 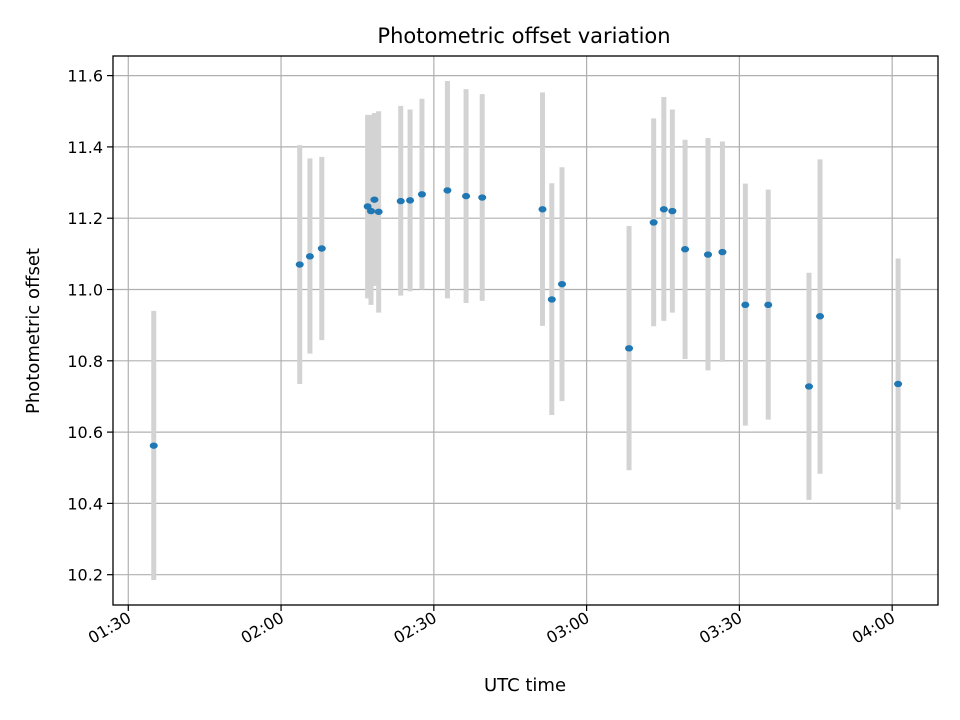 What do you see at coordinates (85, 361) in the screenshot?
I see `y-tick-label: 10.8` at bounding box center [85, 361].